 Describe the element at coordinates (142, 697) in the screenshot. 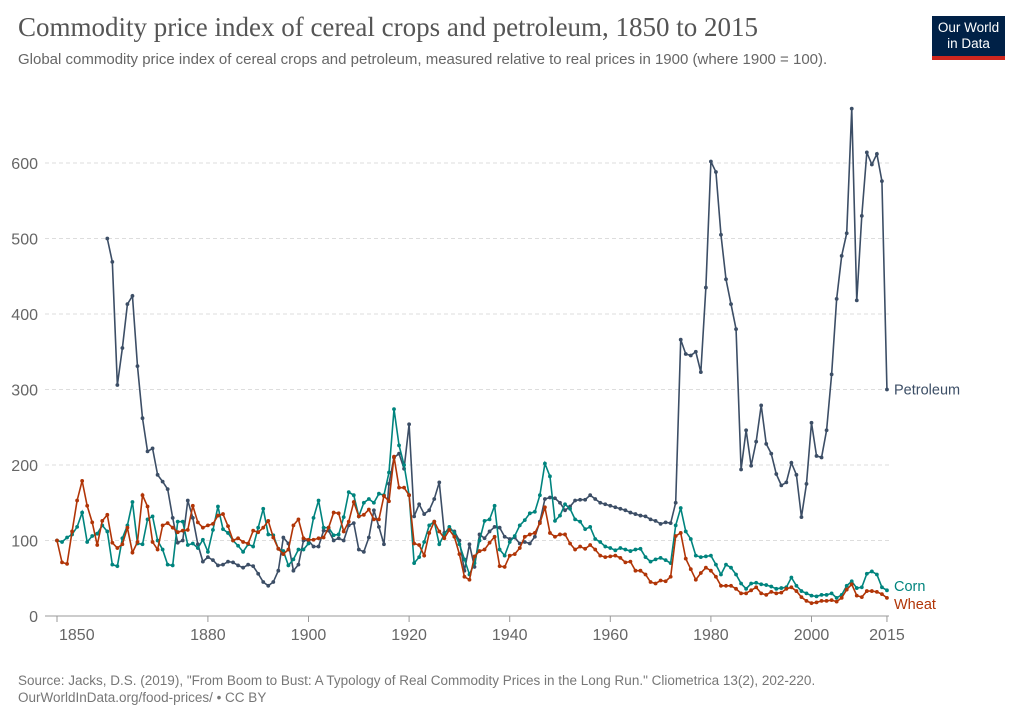

I see `url-license: OurWorldInData.org/food-prices/ • CC BY` at that location.